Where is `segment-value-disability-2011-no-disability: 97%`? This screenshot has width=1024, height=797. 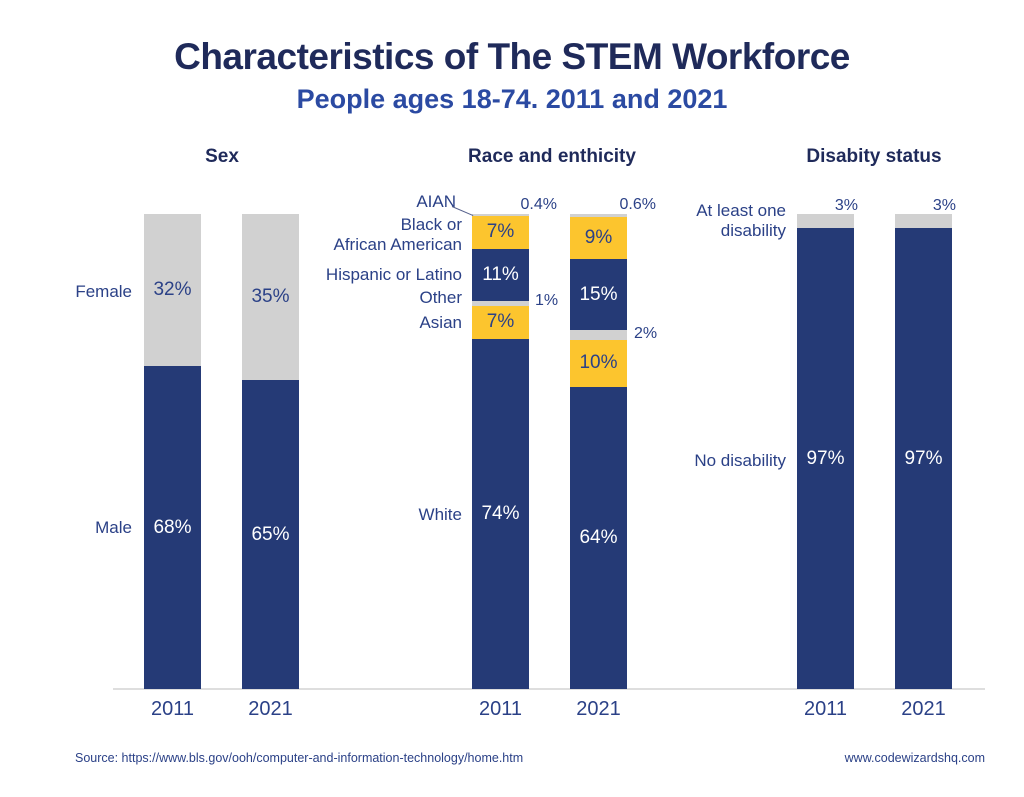 segment-value-disability-2011-no-disability: 97% is located at coordinates (825, 458).